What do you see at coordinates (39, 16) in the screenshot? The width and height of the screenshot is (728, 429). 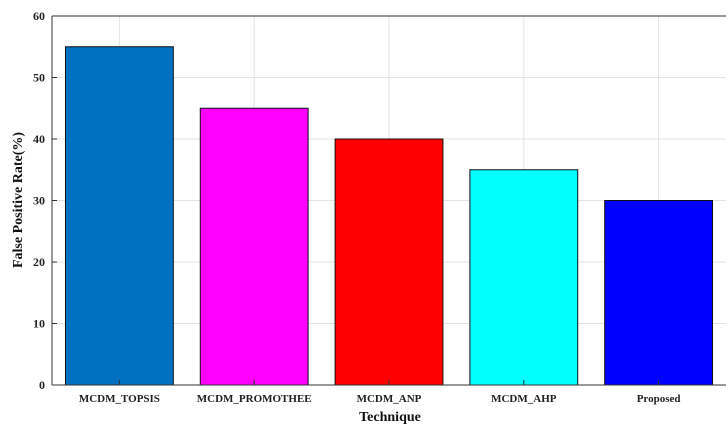 I see `y-tick-label: 60` at bounding box center [39, 16].